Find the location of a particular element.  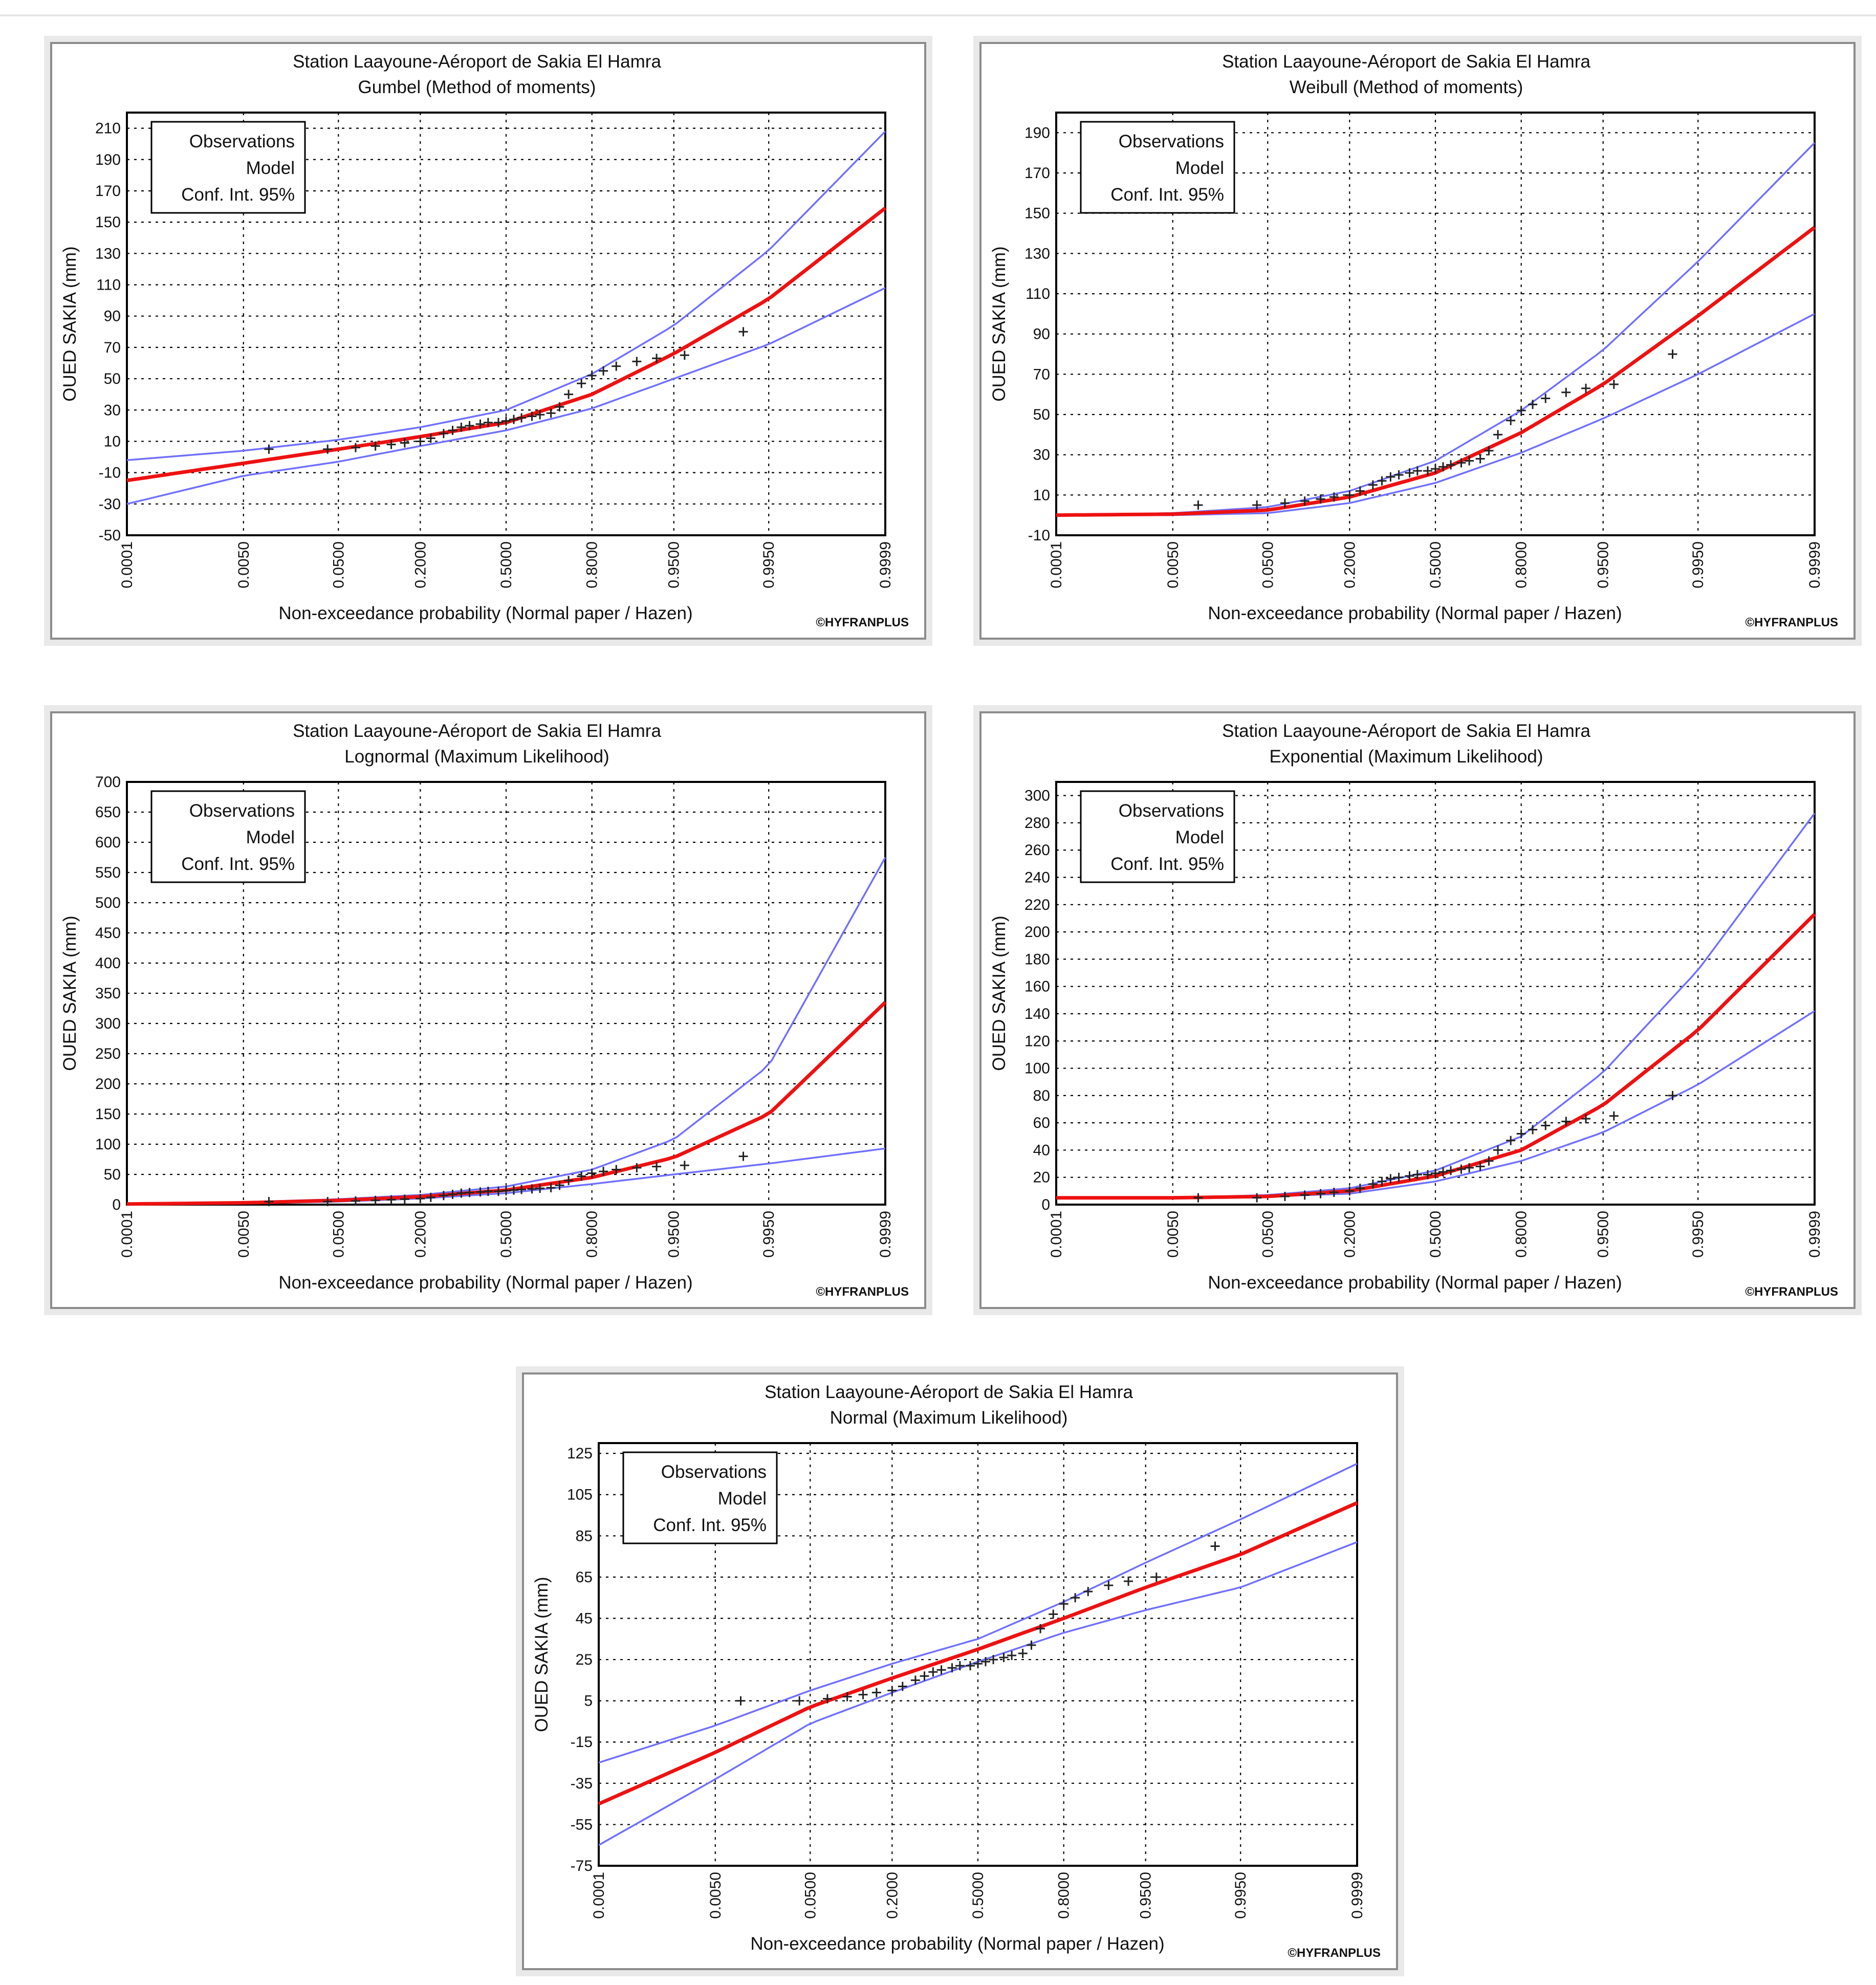

y-tick-label: 45 is located at coordinates (584, 1618).